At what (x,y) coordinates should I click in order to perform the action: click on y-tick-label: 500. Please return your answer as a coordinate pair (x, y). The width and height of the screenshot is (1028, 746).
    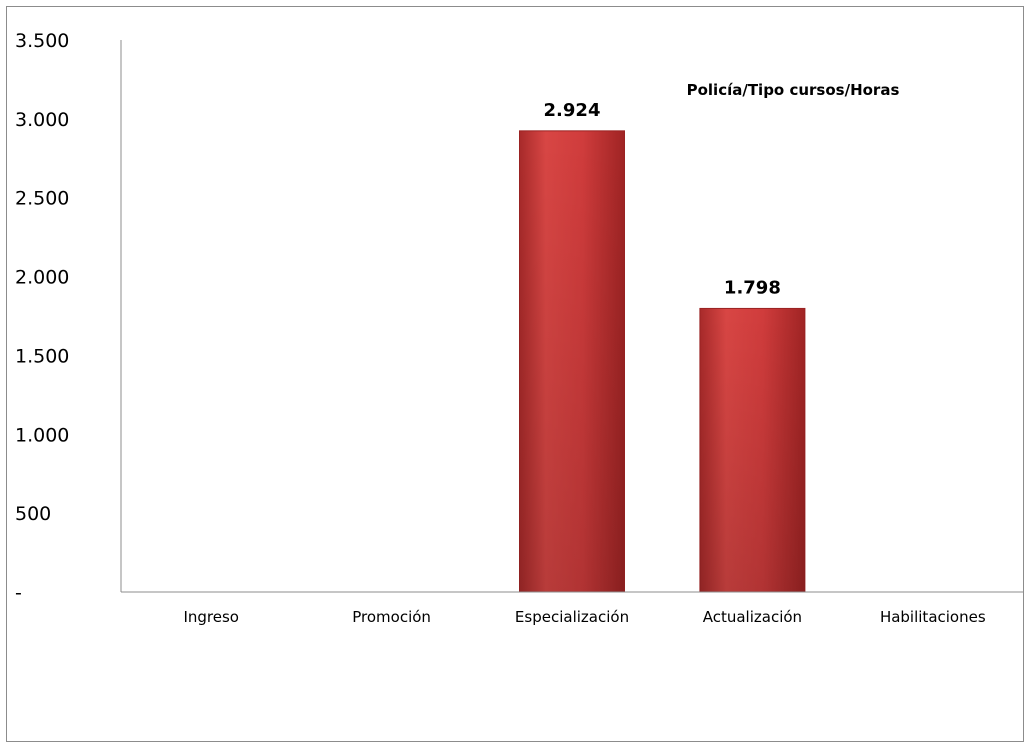
    Looking at the image, I should click on (33, 514).